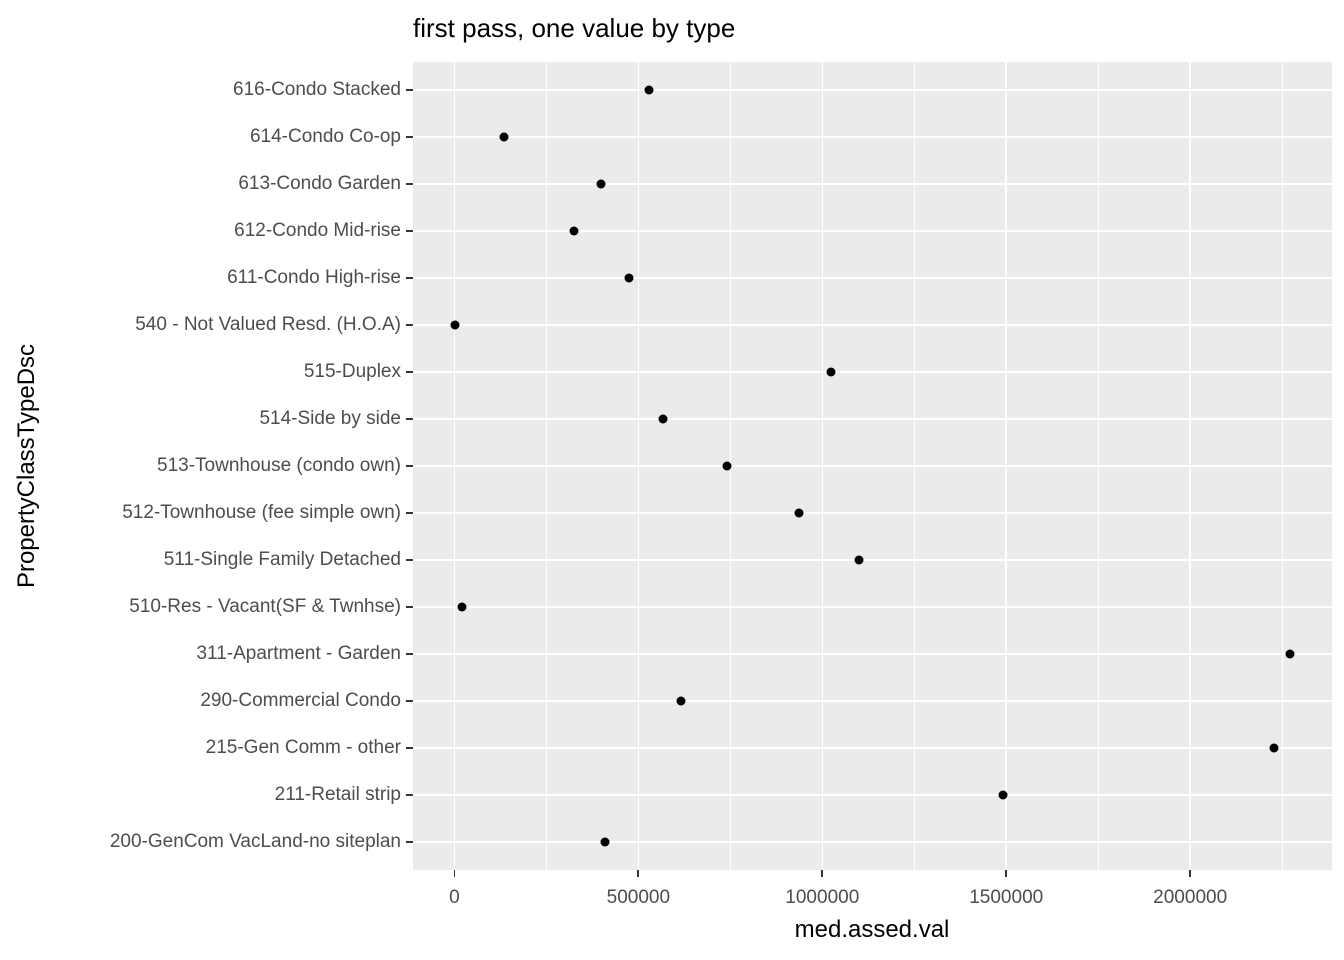 This screenshot has width=1344, height=960. What do you see at coordinates (314, 278) in the screenshot?
I see `y-tick-label: 611-Condo High-rise` at bounding box center [314, 278].